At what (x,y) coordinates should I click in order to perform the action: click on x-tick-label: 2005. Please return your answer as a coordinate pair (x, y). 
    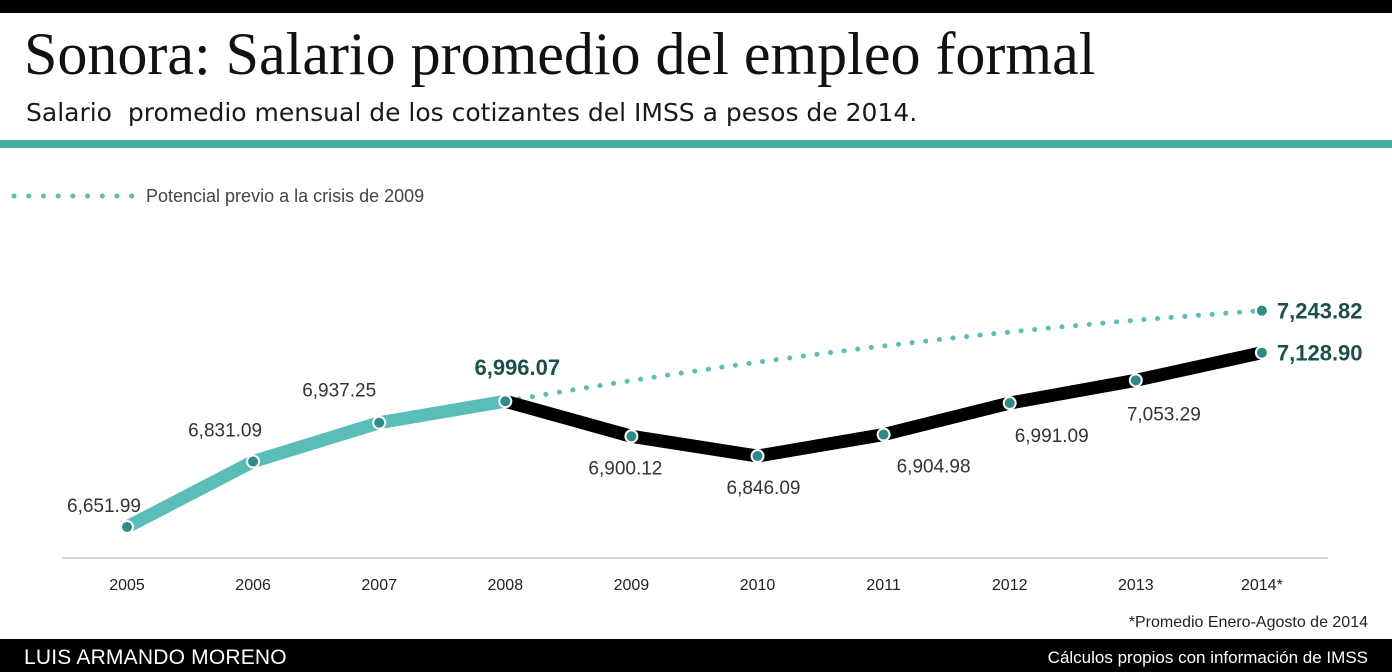
    Looking at the image, I should click on (127, 585).